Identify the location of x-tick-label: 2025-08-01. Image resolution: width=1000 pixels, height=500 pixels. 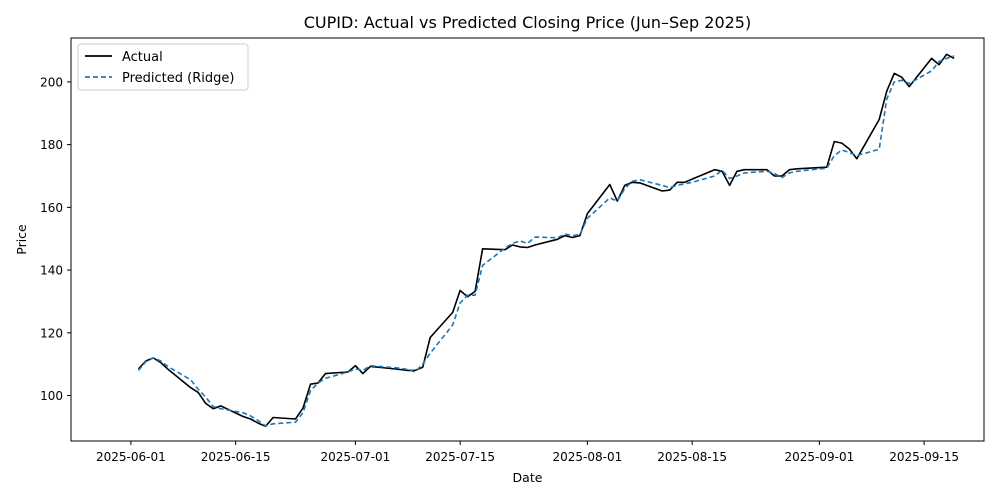
(587, 457).